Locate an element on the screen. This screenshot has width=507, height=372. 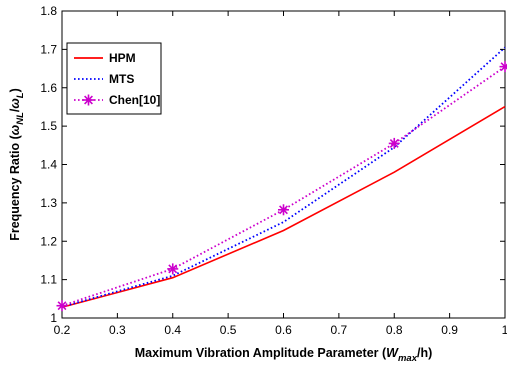
x-tick-label: 0.8 is located at coordinates (394, 330).